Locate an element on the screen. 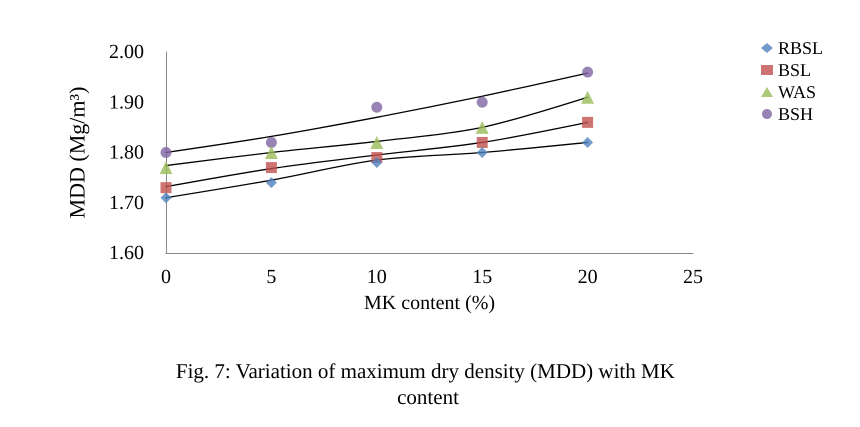 The image size is (860, 427). y-tick-label: 1.90 is located at coordinates (126, 102).